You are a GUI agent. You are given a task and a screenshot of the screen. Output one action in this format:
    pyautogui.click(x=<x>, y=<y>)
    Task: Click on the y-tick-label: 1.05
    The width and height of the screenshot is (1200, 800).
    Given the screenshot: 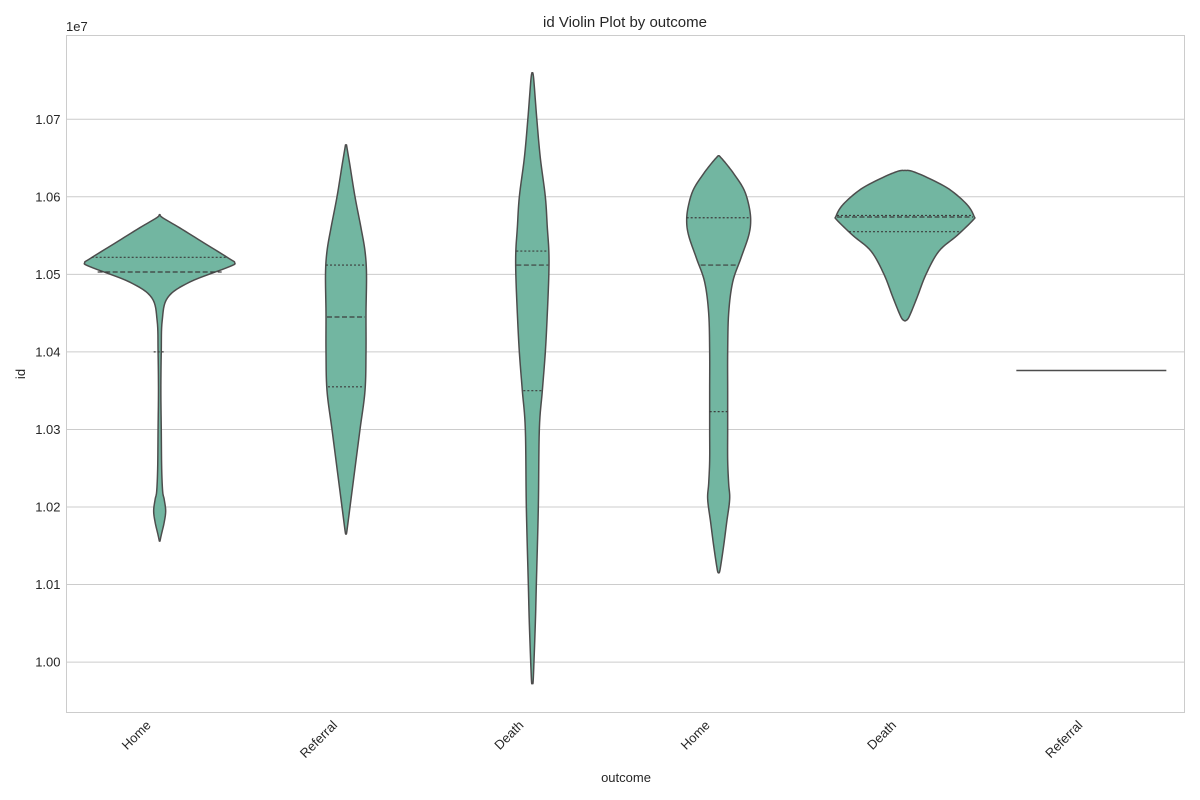 What is the action you would take?
    pyautogui.click(x=47, y=274)
    